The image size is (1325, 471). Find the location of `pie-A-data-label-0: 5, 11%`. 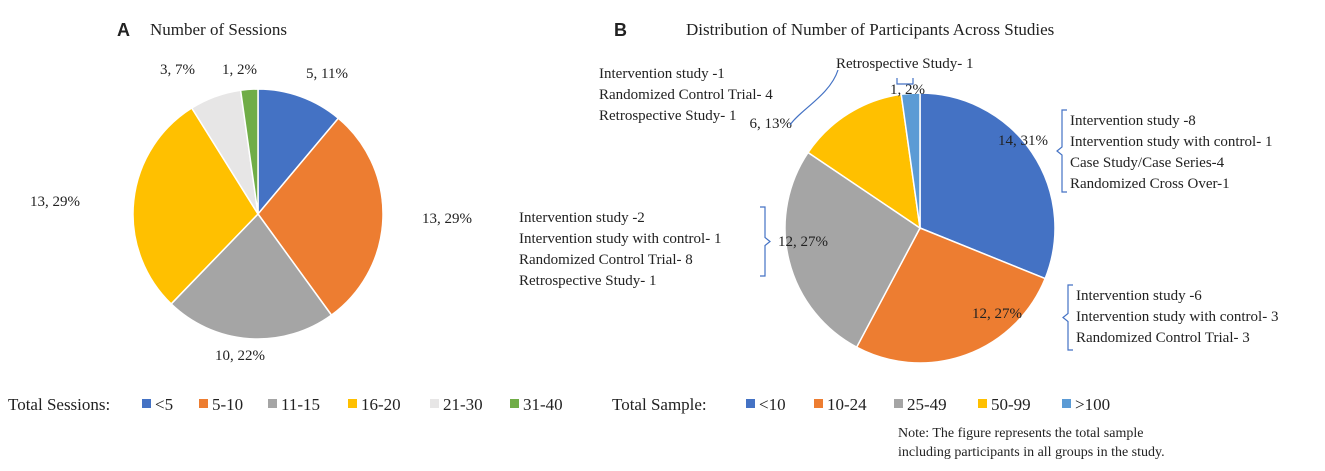

pie-A-data-label-0: 5, 11% is located at coordinates (327, 74).